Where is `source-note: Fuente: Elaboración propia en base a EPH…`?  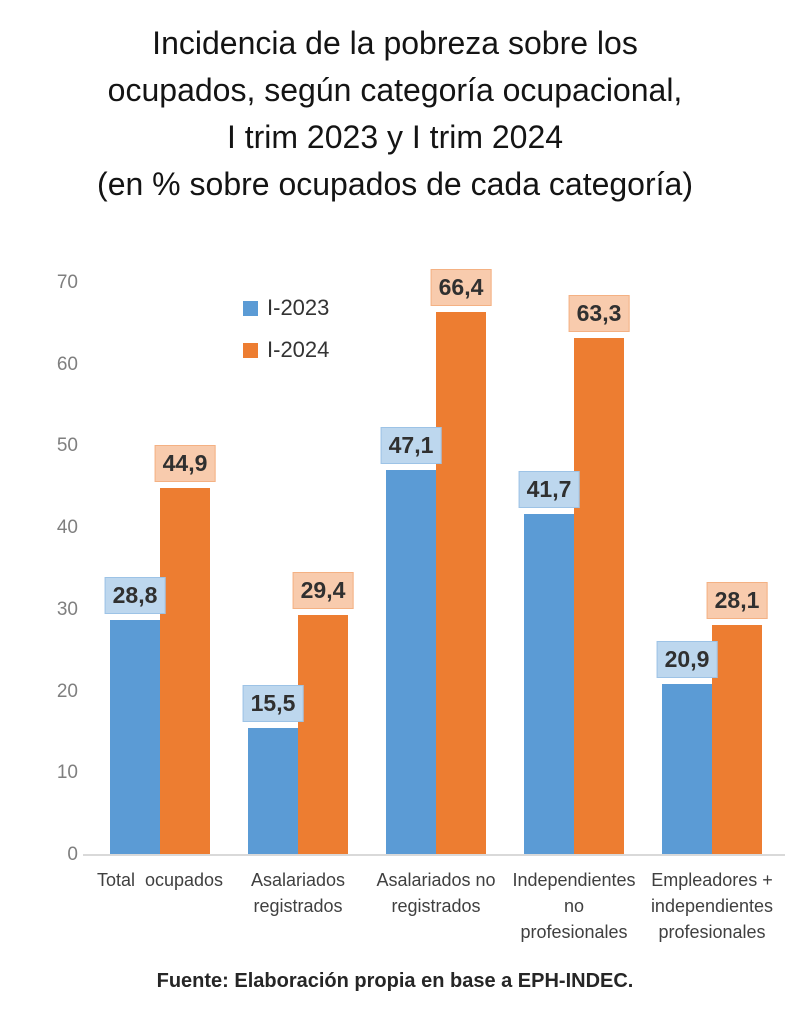 source-note: Fuente: Elaboración propia en base a EPH… is located at coordinates (395, 981).